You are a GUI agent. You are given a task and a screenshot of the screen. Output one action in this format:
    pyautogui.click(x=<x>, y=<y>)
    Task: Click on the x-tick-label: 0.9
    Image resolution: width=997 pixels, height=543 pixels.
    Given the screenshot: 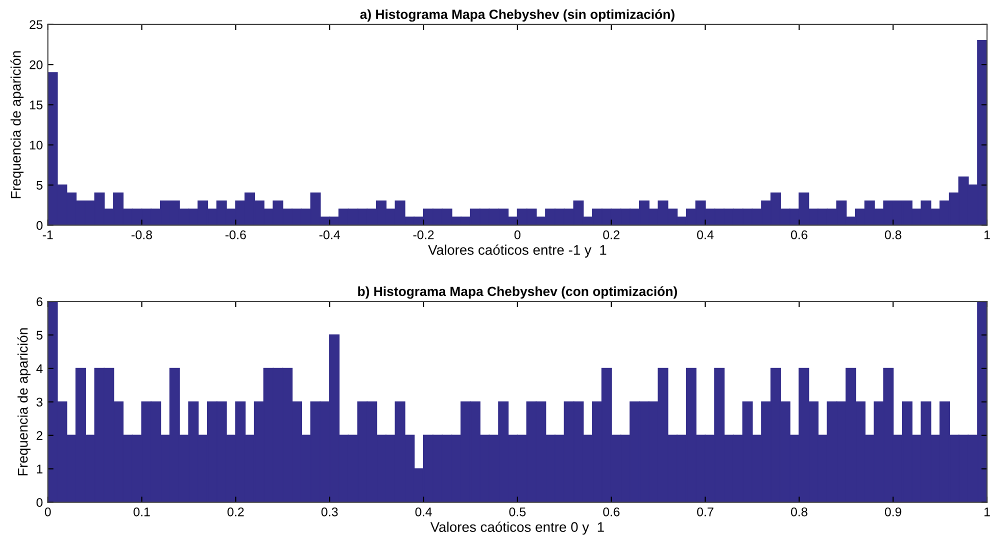 What is the action you would take?
    pyautogui.click(x=893, y=511)
    